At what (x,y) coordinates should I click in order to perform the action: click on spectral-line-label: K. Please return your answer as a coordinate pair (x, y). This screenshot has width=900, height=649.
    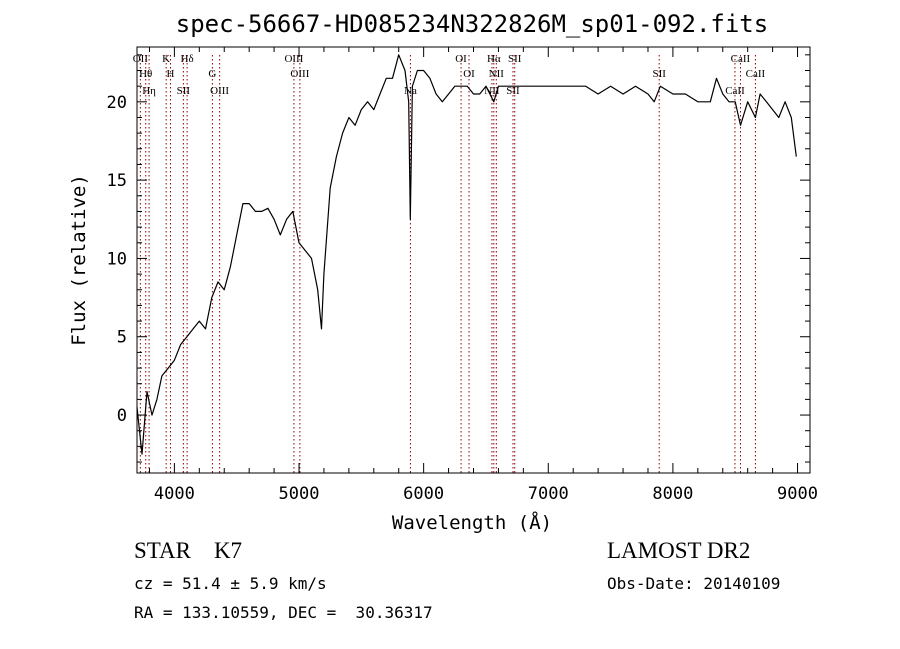
    Looking at the image, I should click on (166, 59).